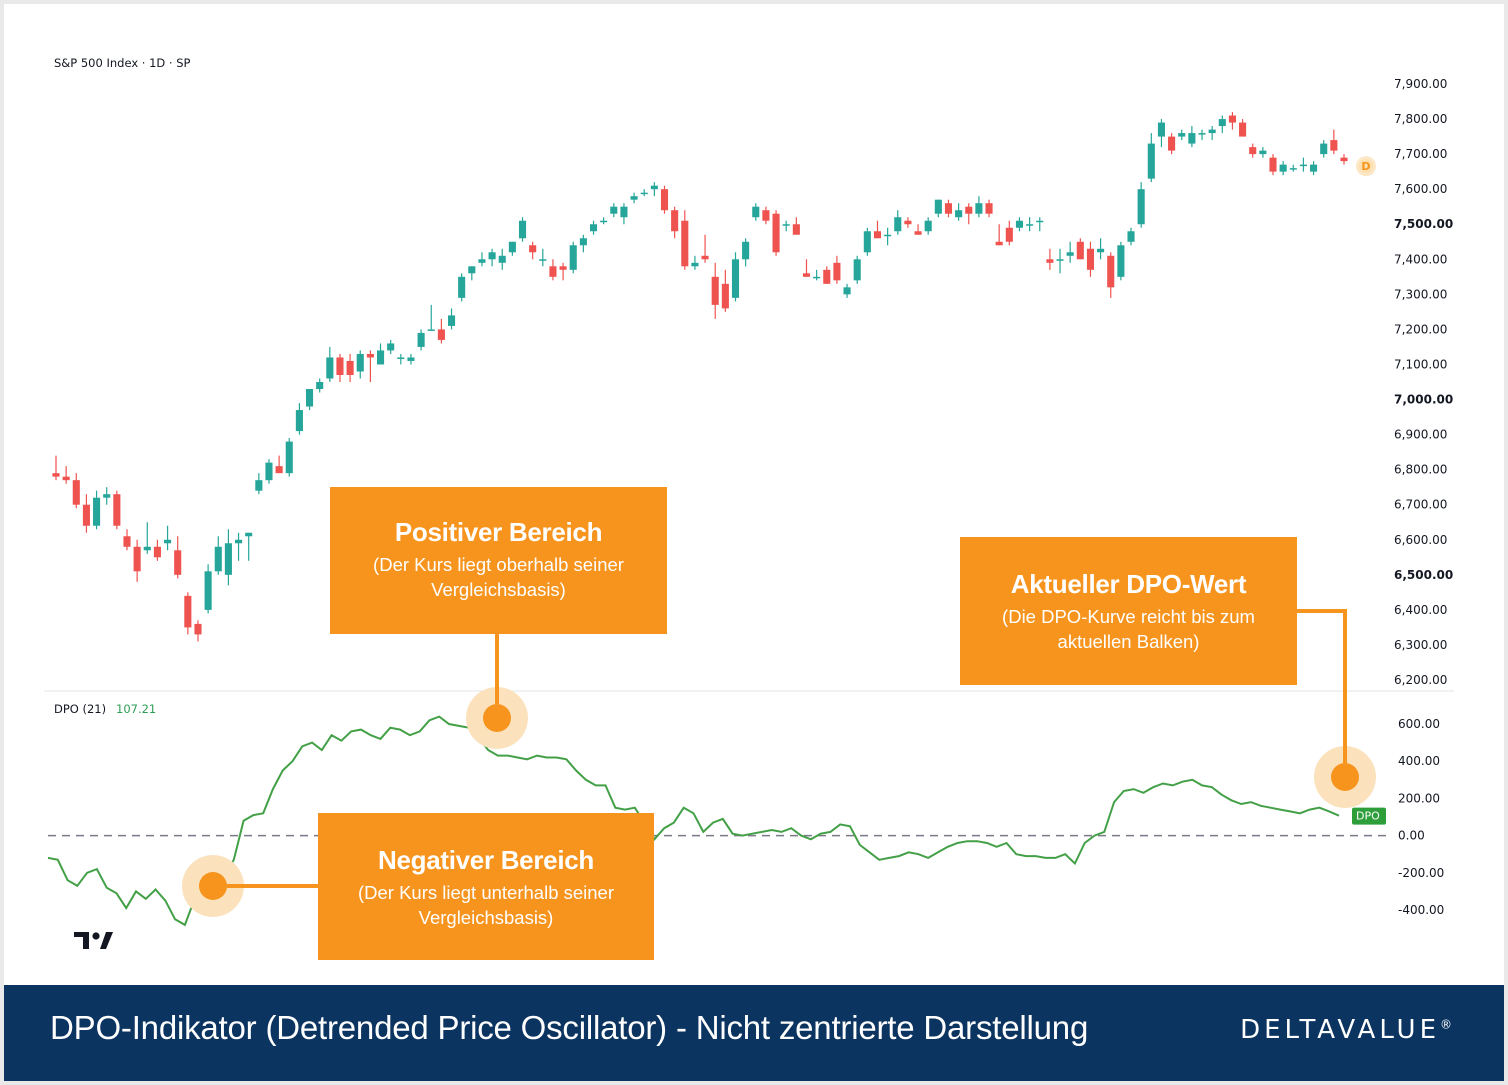 Image resolution: width=1508 pixels, height=1085 pixels. Describe the element at coordinates (1321, 686) in the screenshot. I see `current-connector` at that location.